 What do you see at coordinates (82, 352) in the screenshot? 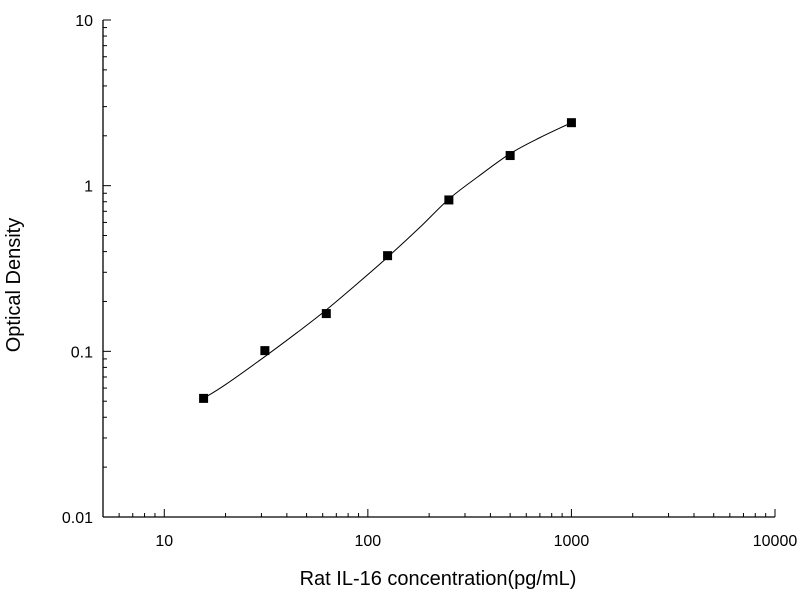
I see `y-tick-label: 0.1` at bounding box center [82, 352].